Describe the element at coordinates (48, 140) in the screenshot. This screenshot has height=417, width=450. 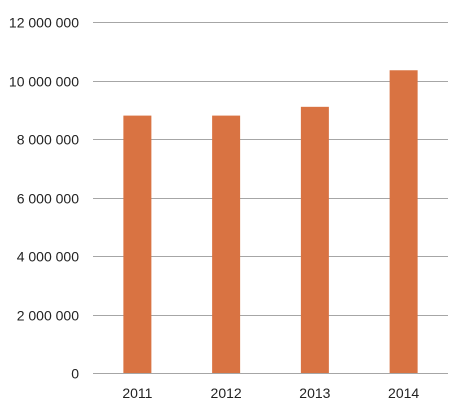
I see `y-tick-label: 8 000 000` at that location.